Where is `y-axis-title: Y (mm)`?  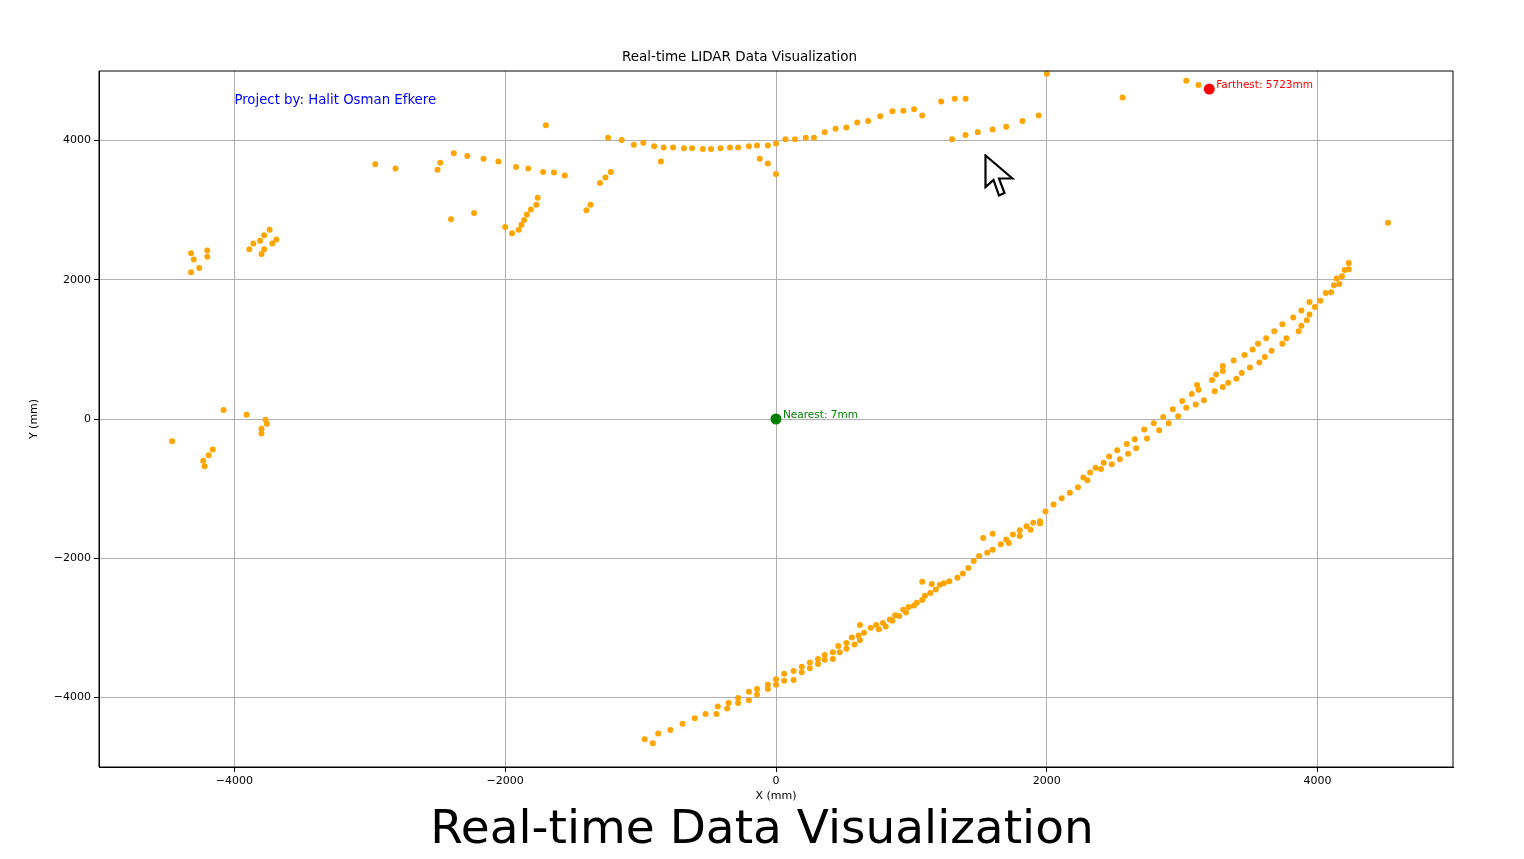 y-axis-title: Y (mm) is located at coordinates (34, 419).